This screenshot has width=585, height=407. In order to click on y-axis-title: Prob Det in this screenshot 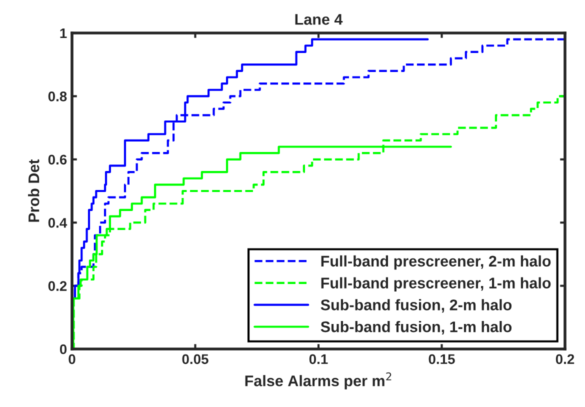, I will do `click(34, 190)`.